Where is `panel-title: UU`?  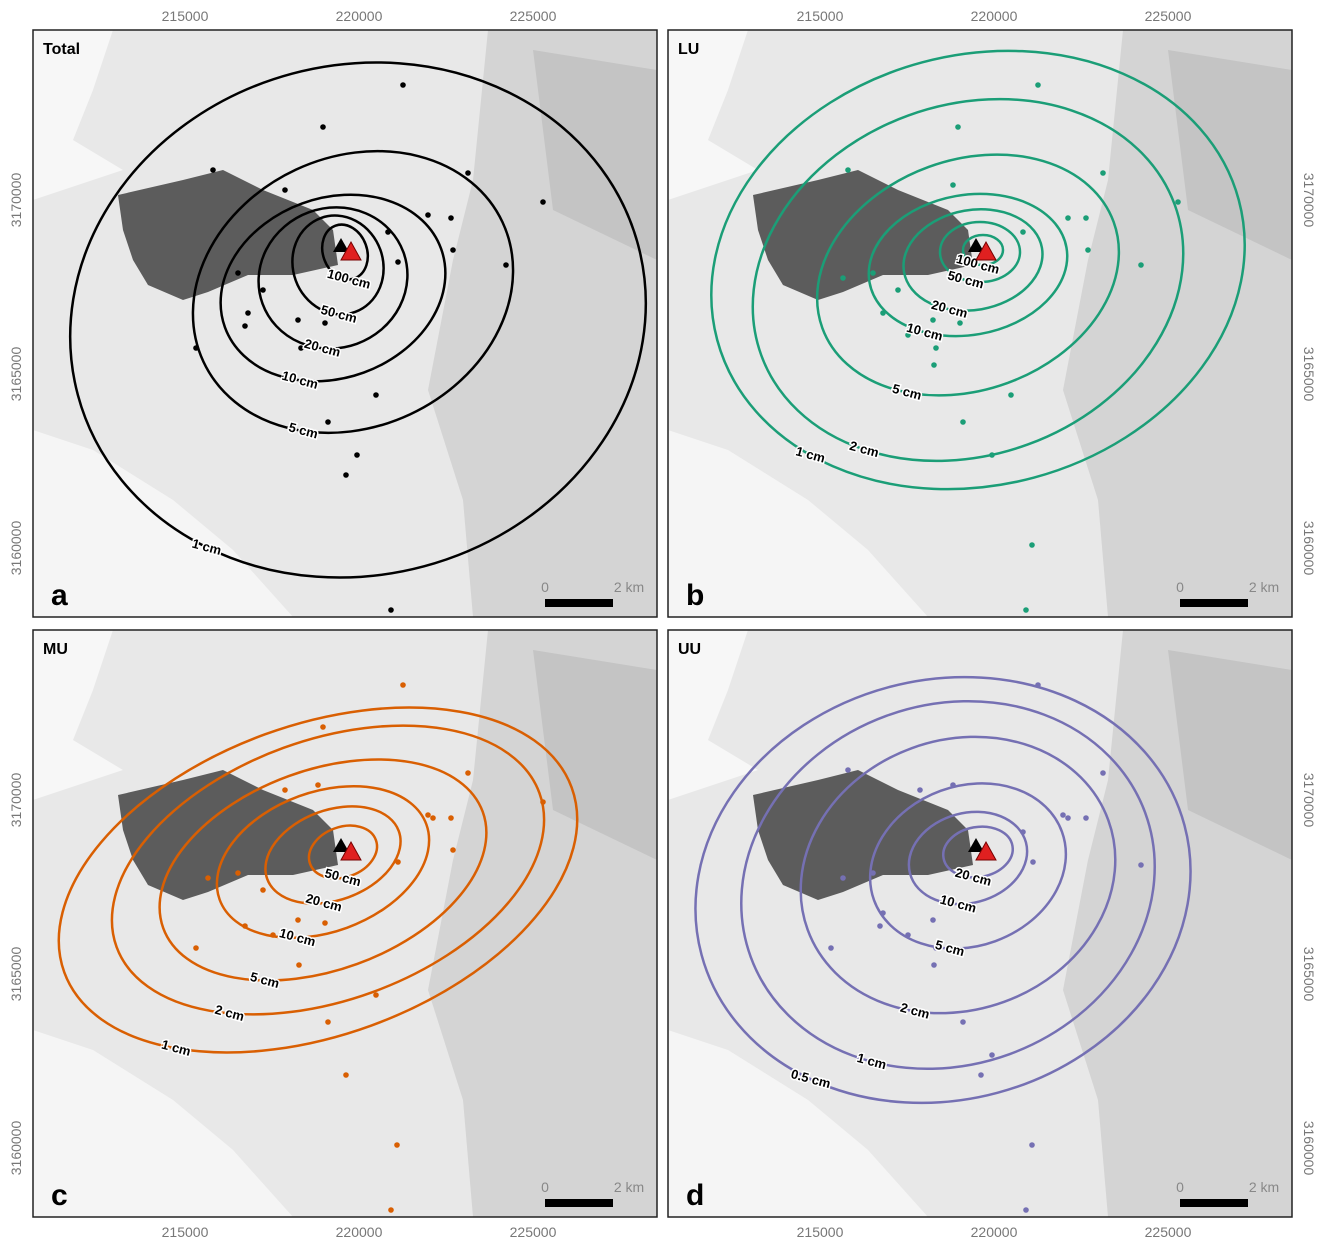
panel-title: UU is located at coordinates (689, 649).